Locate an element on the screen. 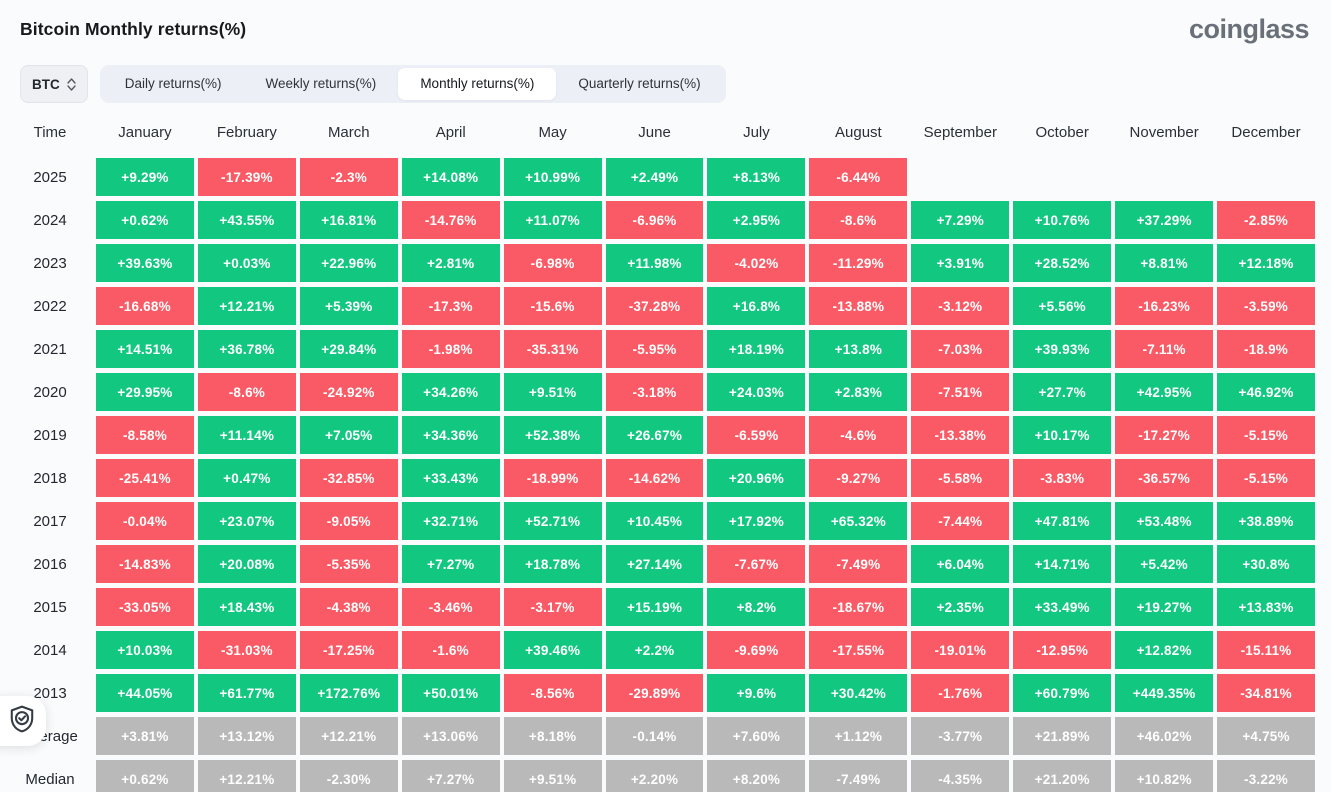 The width and height of the screenshot is (1331, 792). return-cell-2022-december: -3.59% is located at coordinates (1266, 306).